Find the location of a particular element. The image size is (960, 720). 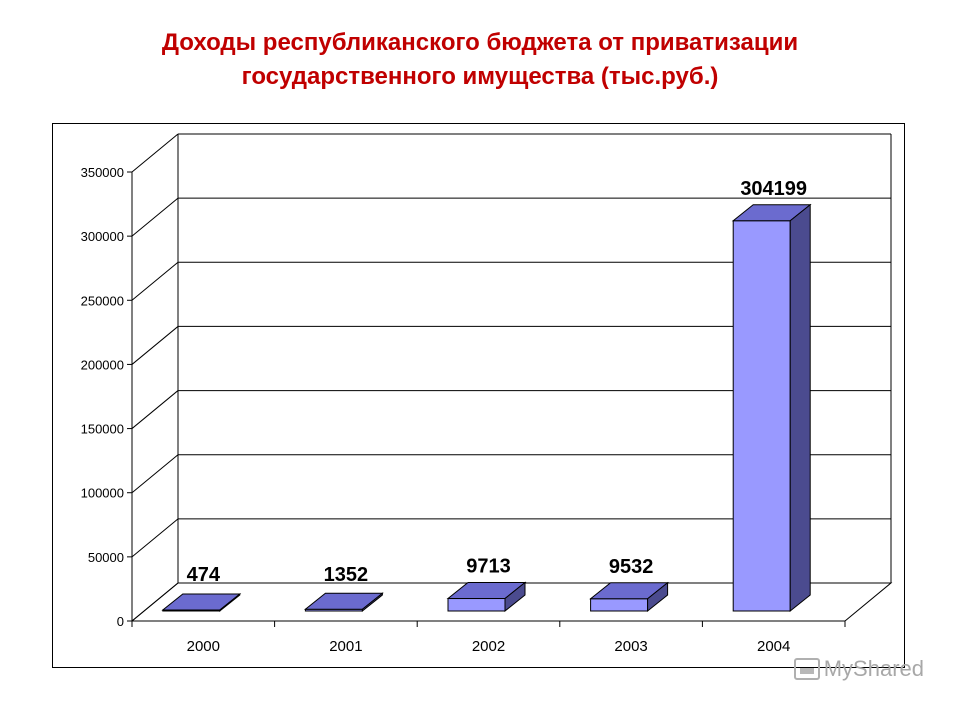

y-tick-label-50000: 50000 is located at coordinates (106, 557).